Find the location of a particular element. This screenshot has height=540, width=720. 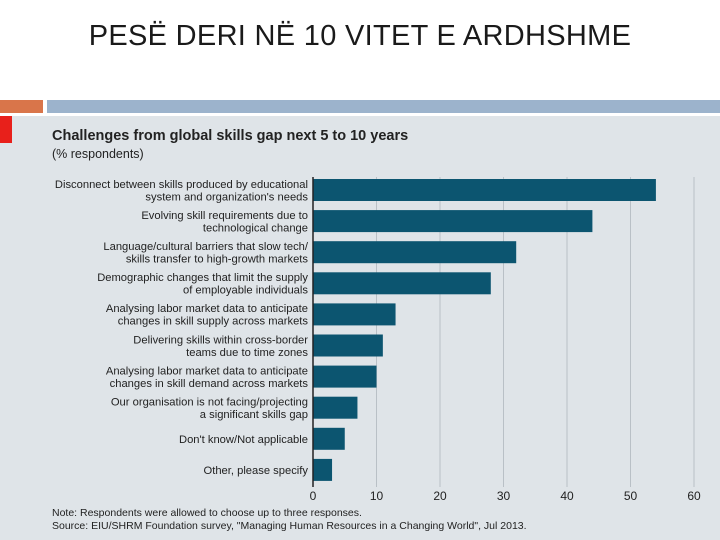

category-label-6-line-1: changes in skill demand across markets is located at coordinates (209, 384).